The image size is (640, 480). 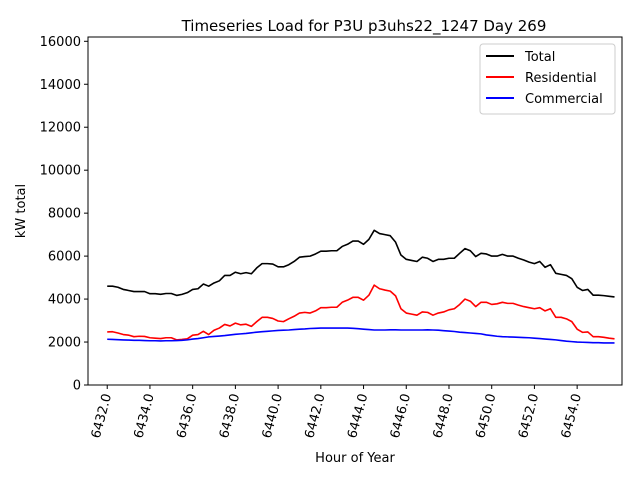 I want to click on y-tick-label: 0, so click(x=77, y=386).